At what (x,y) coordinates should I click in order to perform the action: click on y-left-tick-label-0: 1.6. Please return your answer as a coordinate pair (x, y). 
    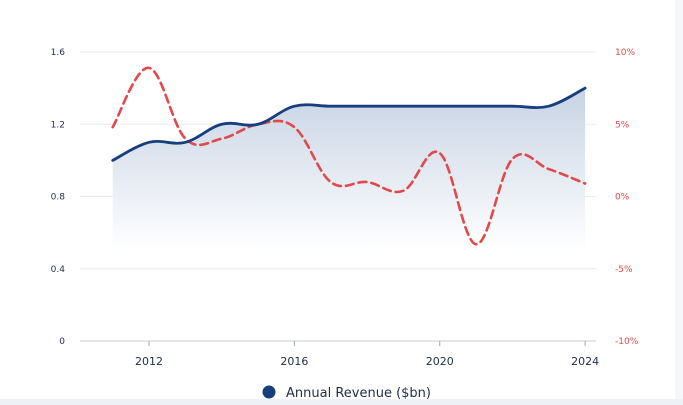
    Looking at the image, I should click on (58, 53).